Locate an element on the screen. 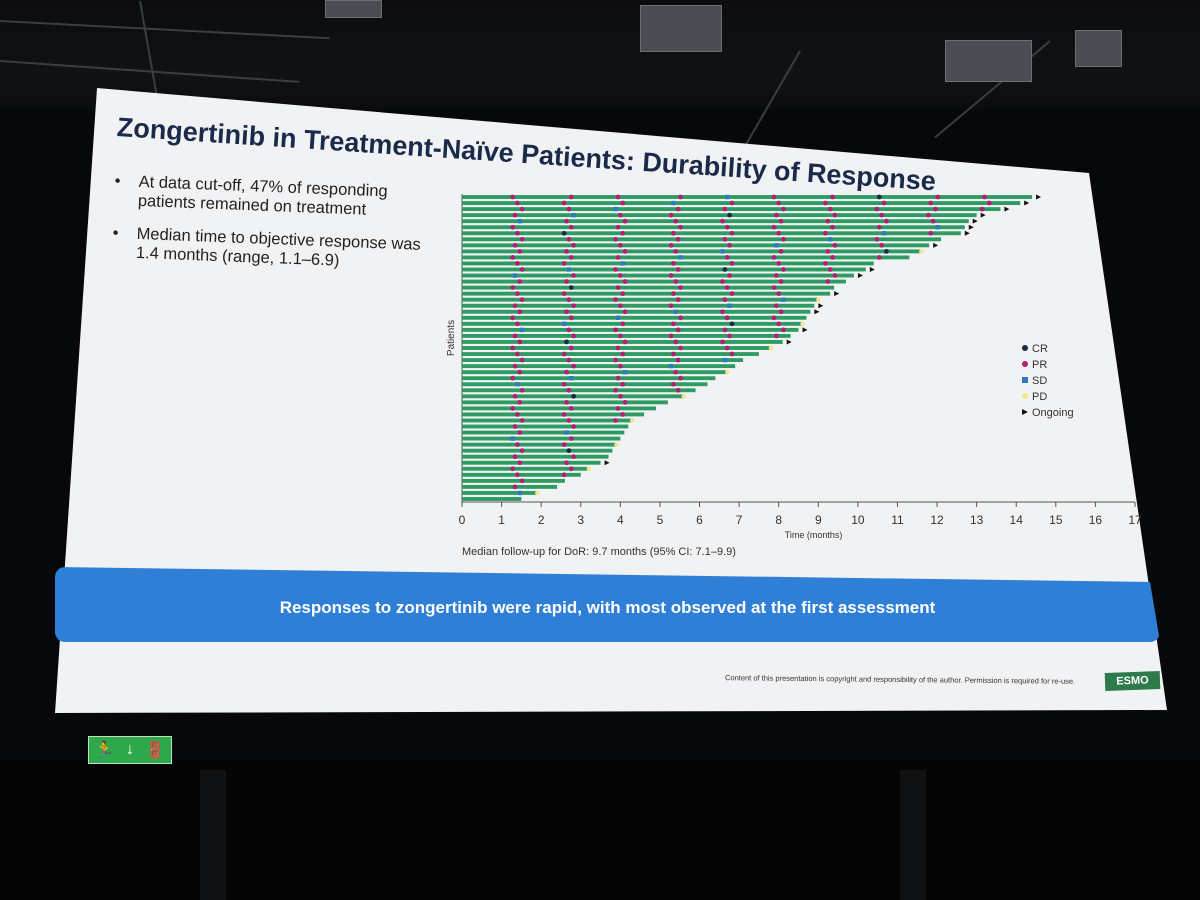 The width and height of the screenshot is (1200, 900). x-tick-label: 1 is located at coordinates (501, 520).